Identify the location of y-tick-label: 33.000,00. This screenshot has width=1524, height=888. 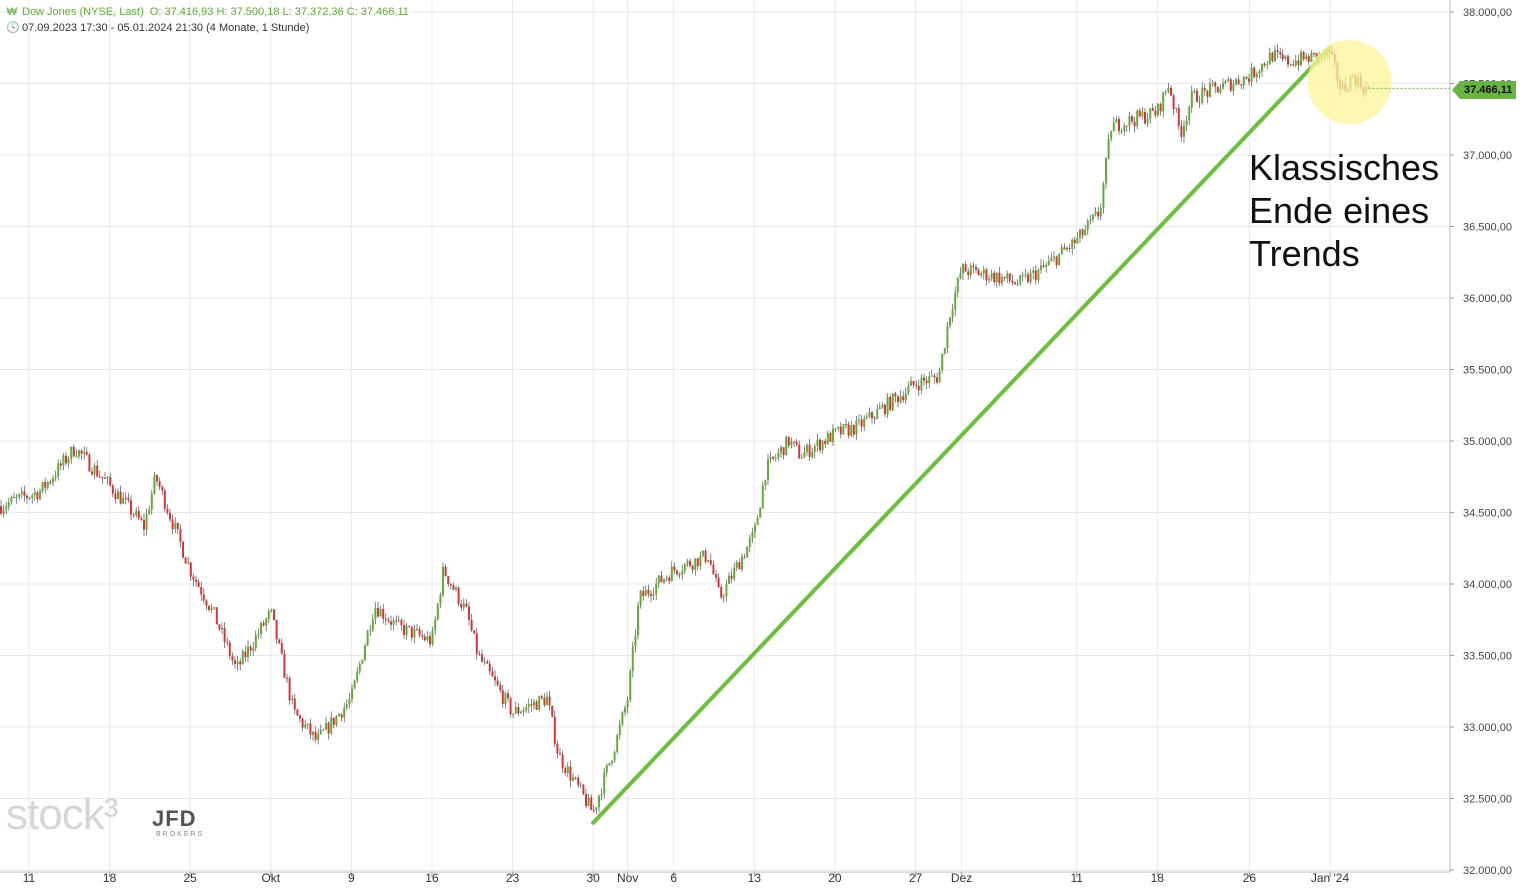
(1487, 728).